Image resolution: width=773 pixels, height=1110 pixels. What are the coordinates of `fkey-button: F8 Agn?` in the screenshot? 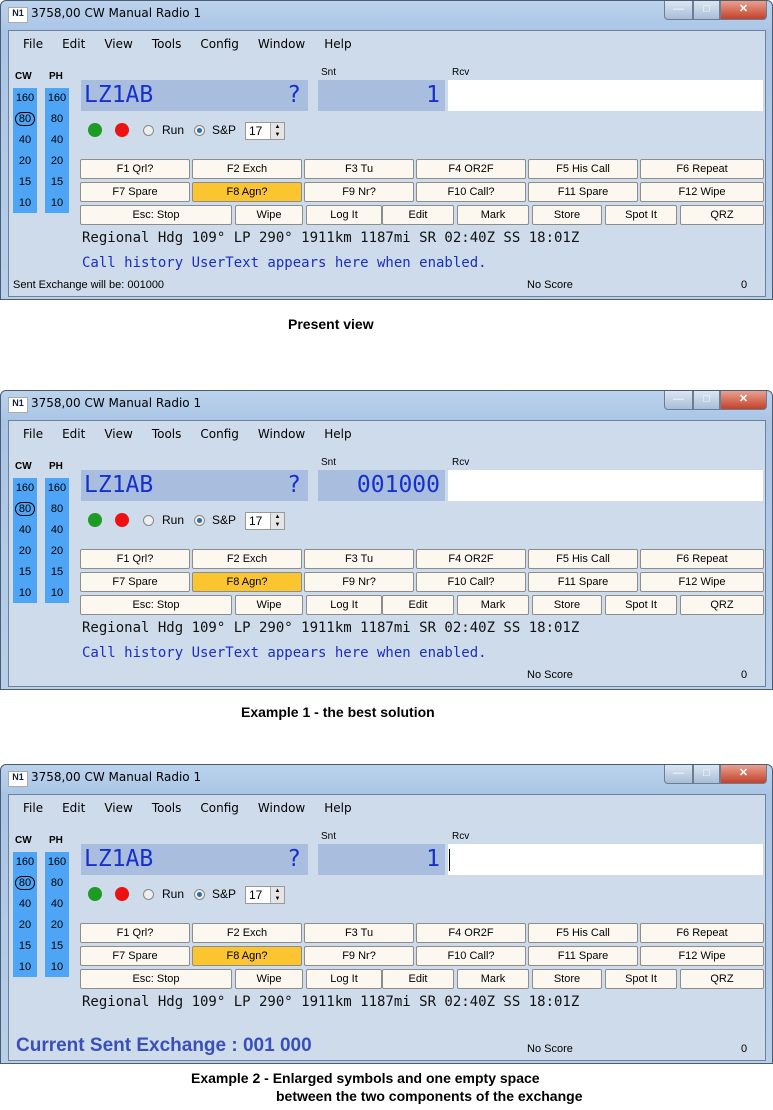 It's located at (247, 956).